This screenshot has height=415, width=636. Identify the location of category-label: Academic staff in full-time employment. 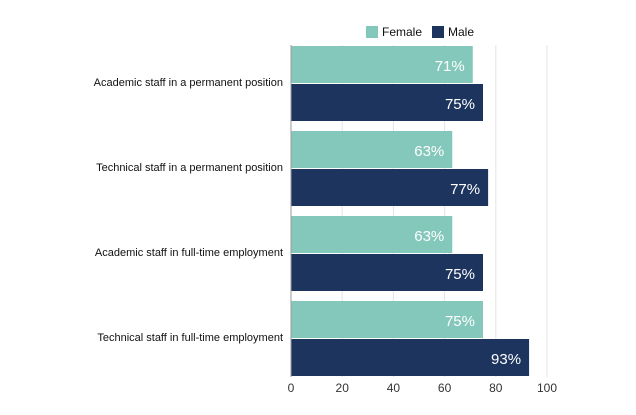
(189, 253).